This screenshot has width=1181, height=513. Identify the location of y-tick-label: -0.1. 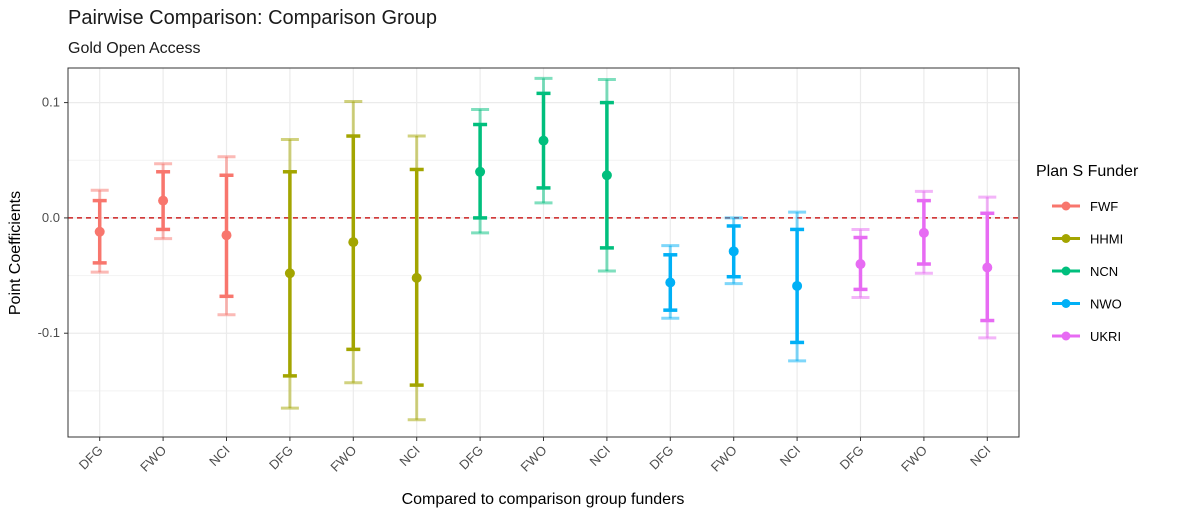
(49, 332).